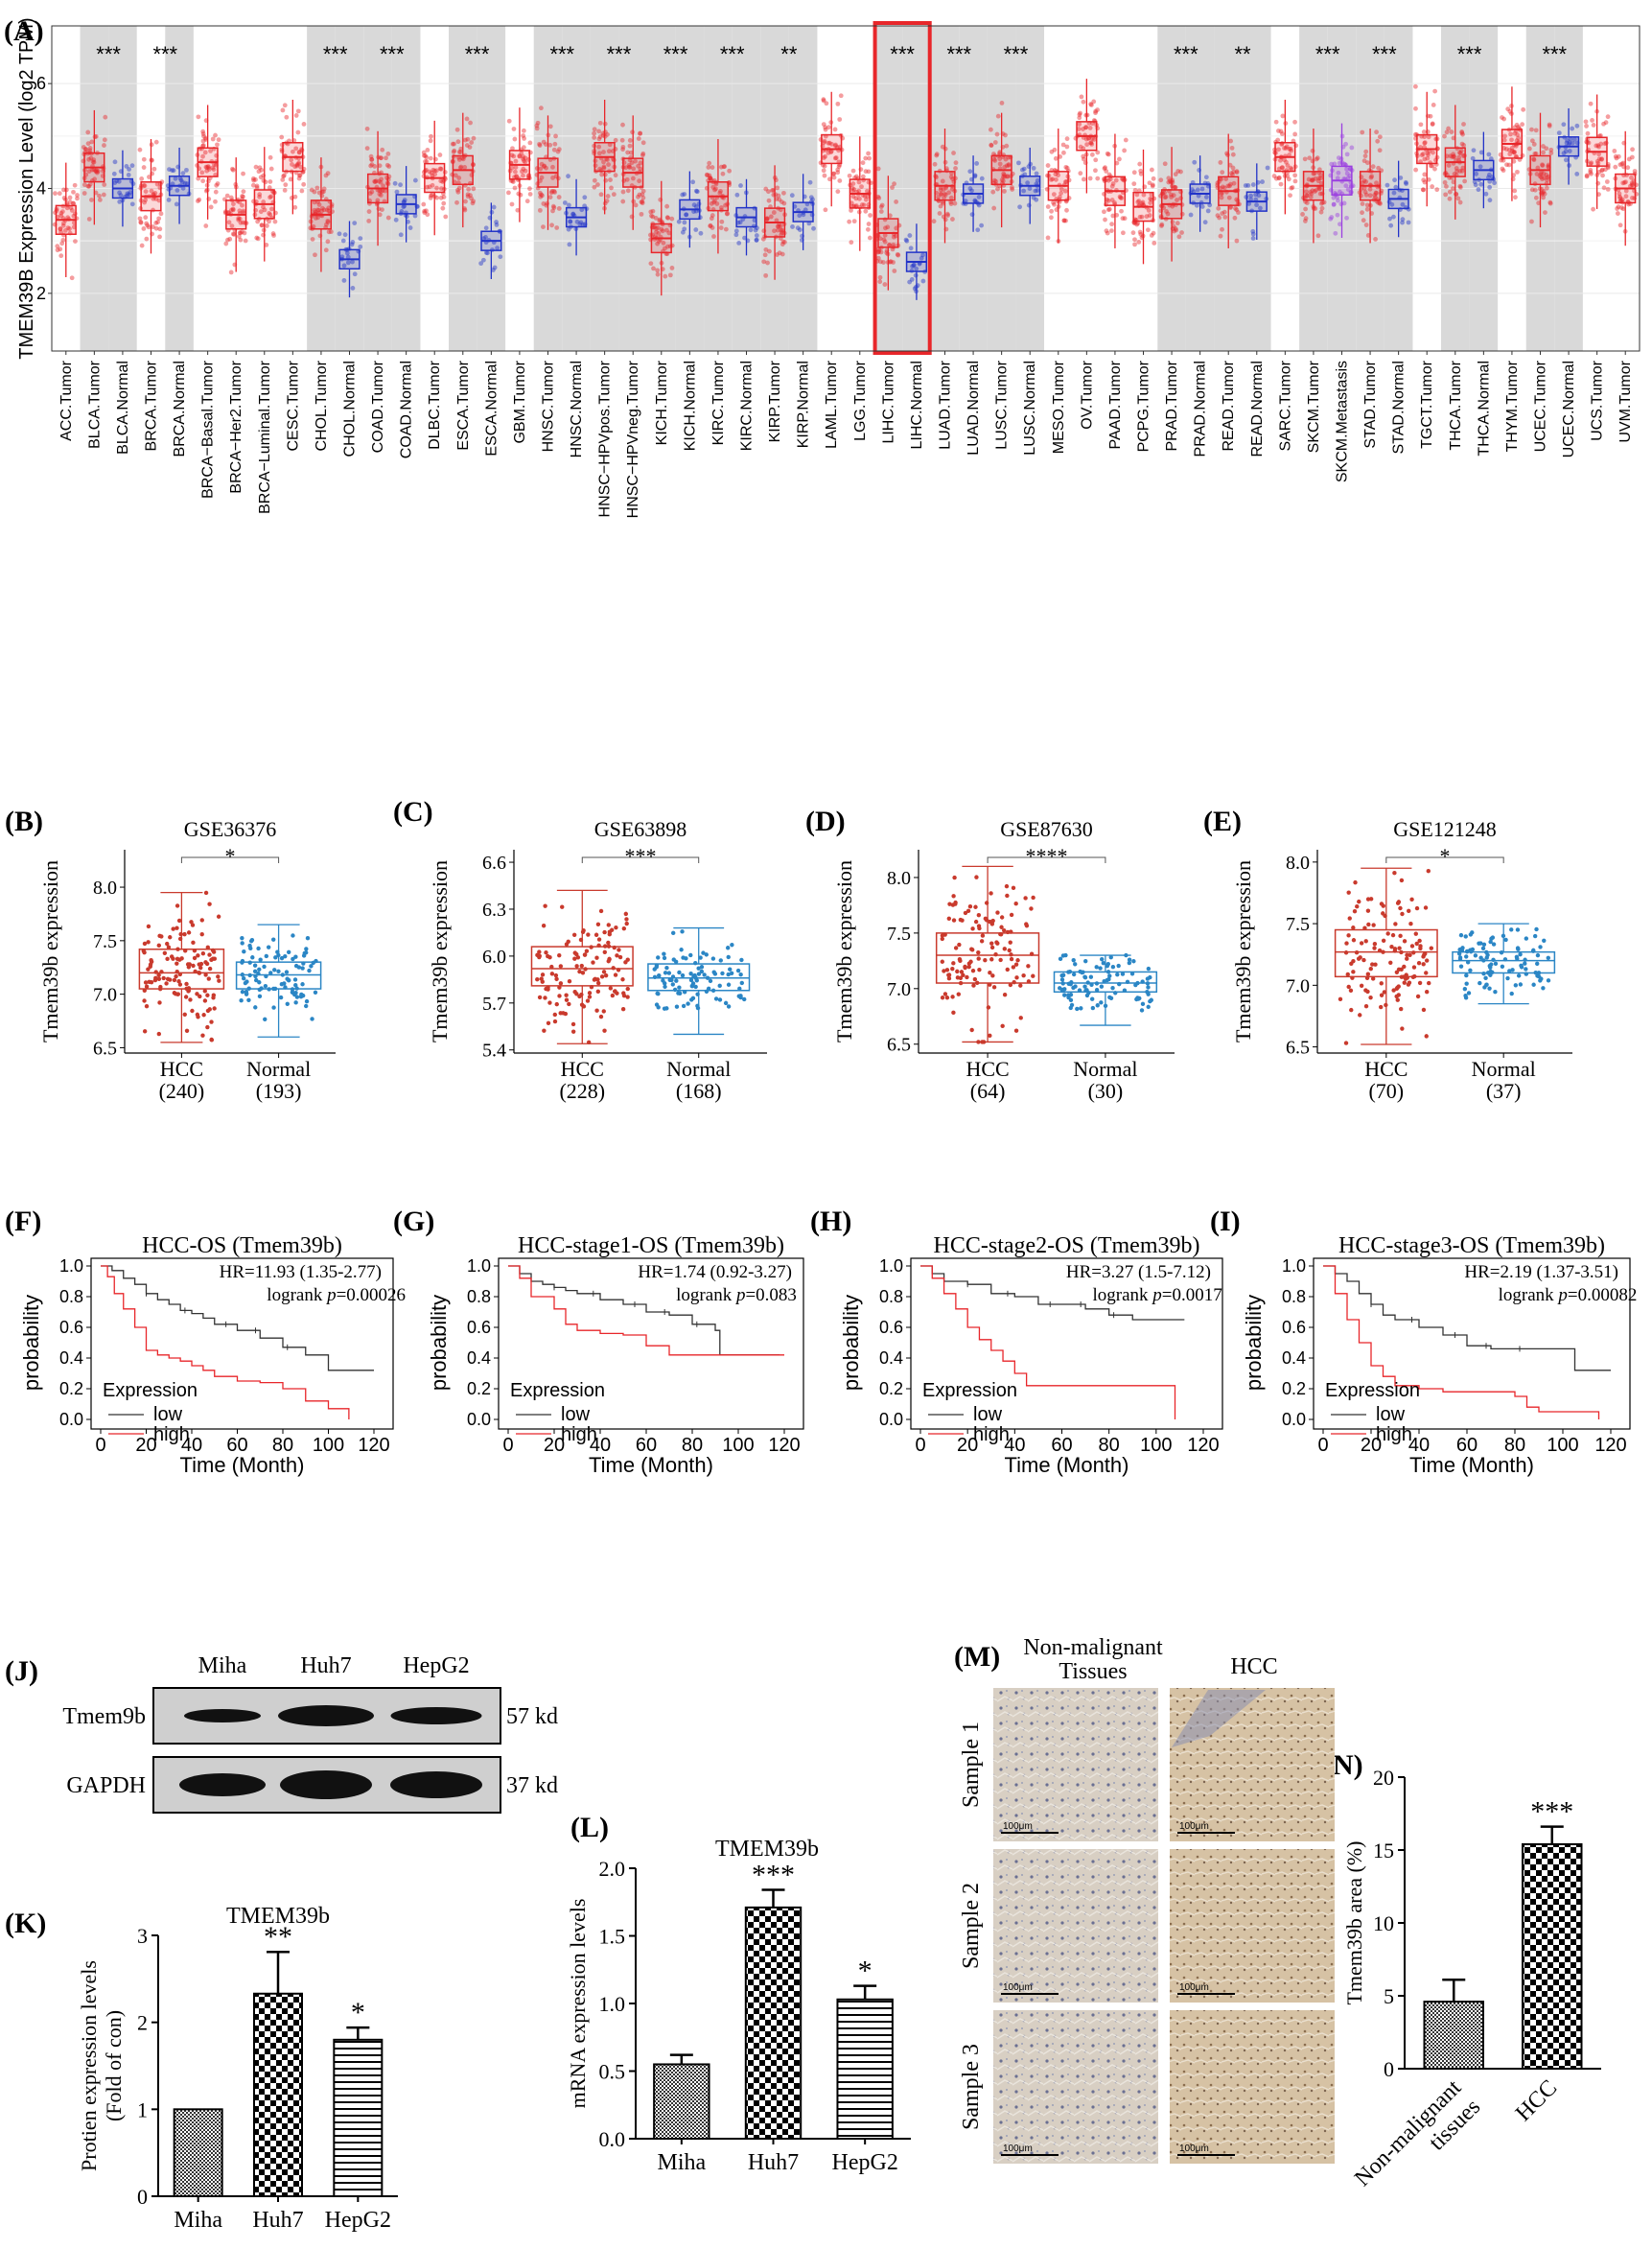 This screenshot has width=1652, height=2249. What do you see at coordinates (1294, 1388) in the screenshot?
I see `y-tick-label: 0.2` at bounding box center [1294, 1388].